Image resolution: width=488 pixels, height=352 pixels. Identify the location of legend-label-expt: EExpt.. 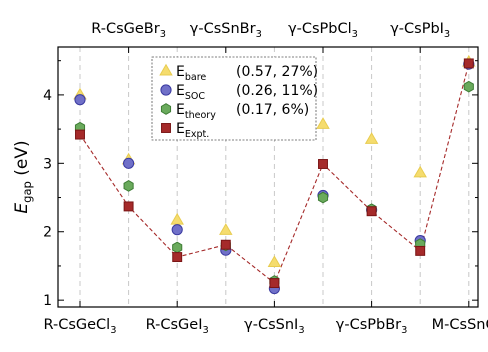
(192, 130).